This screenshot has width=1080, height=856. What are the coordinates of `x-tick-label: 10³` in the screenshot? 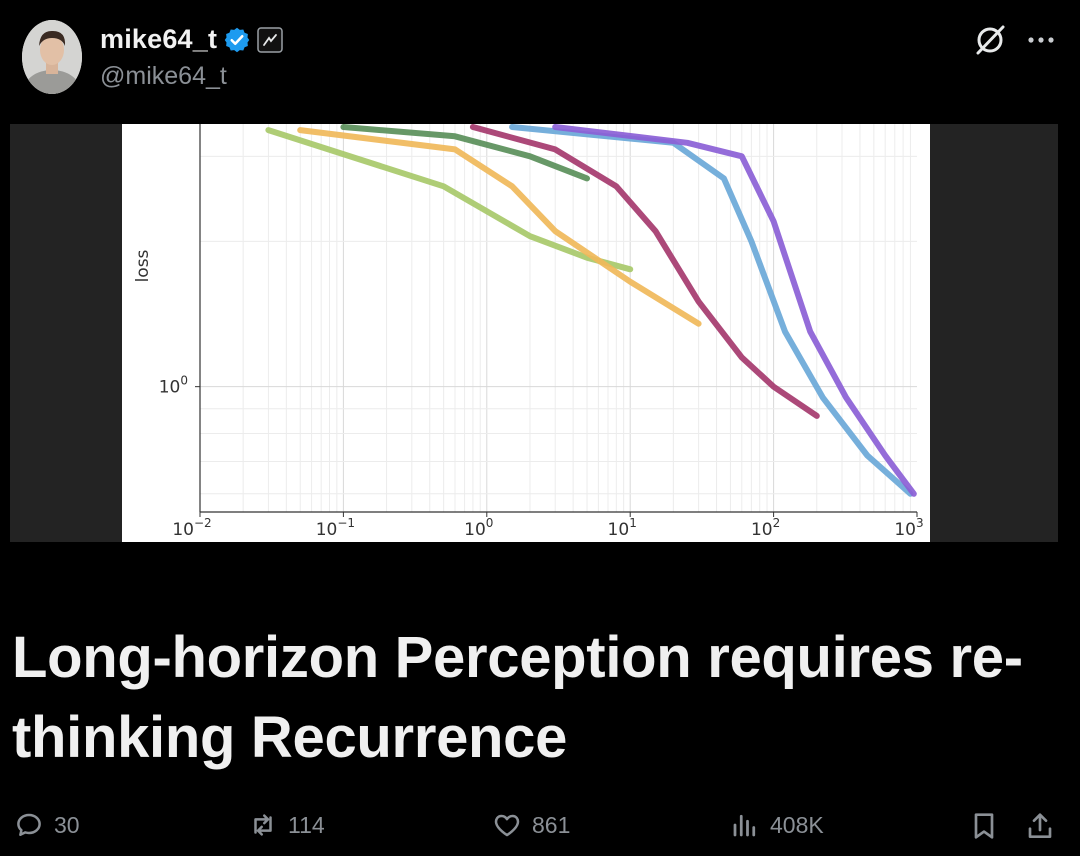 It's located at (908, 528).